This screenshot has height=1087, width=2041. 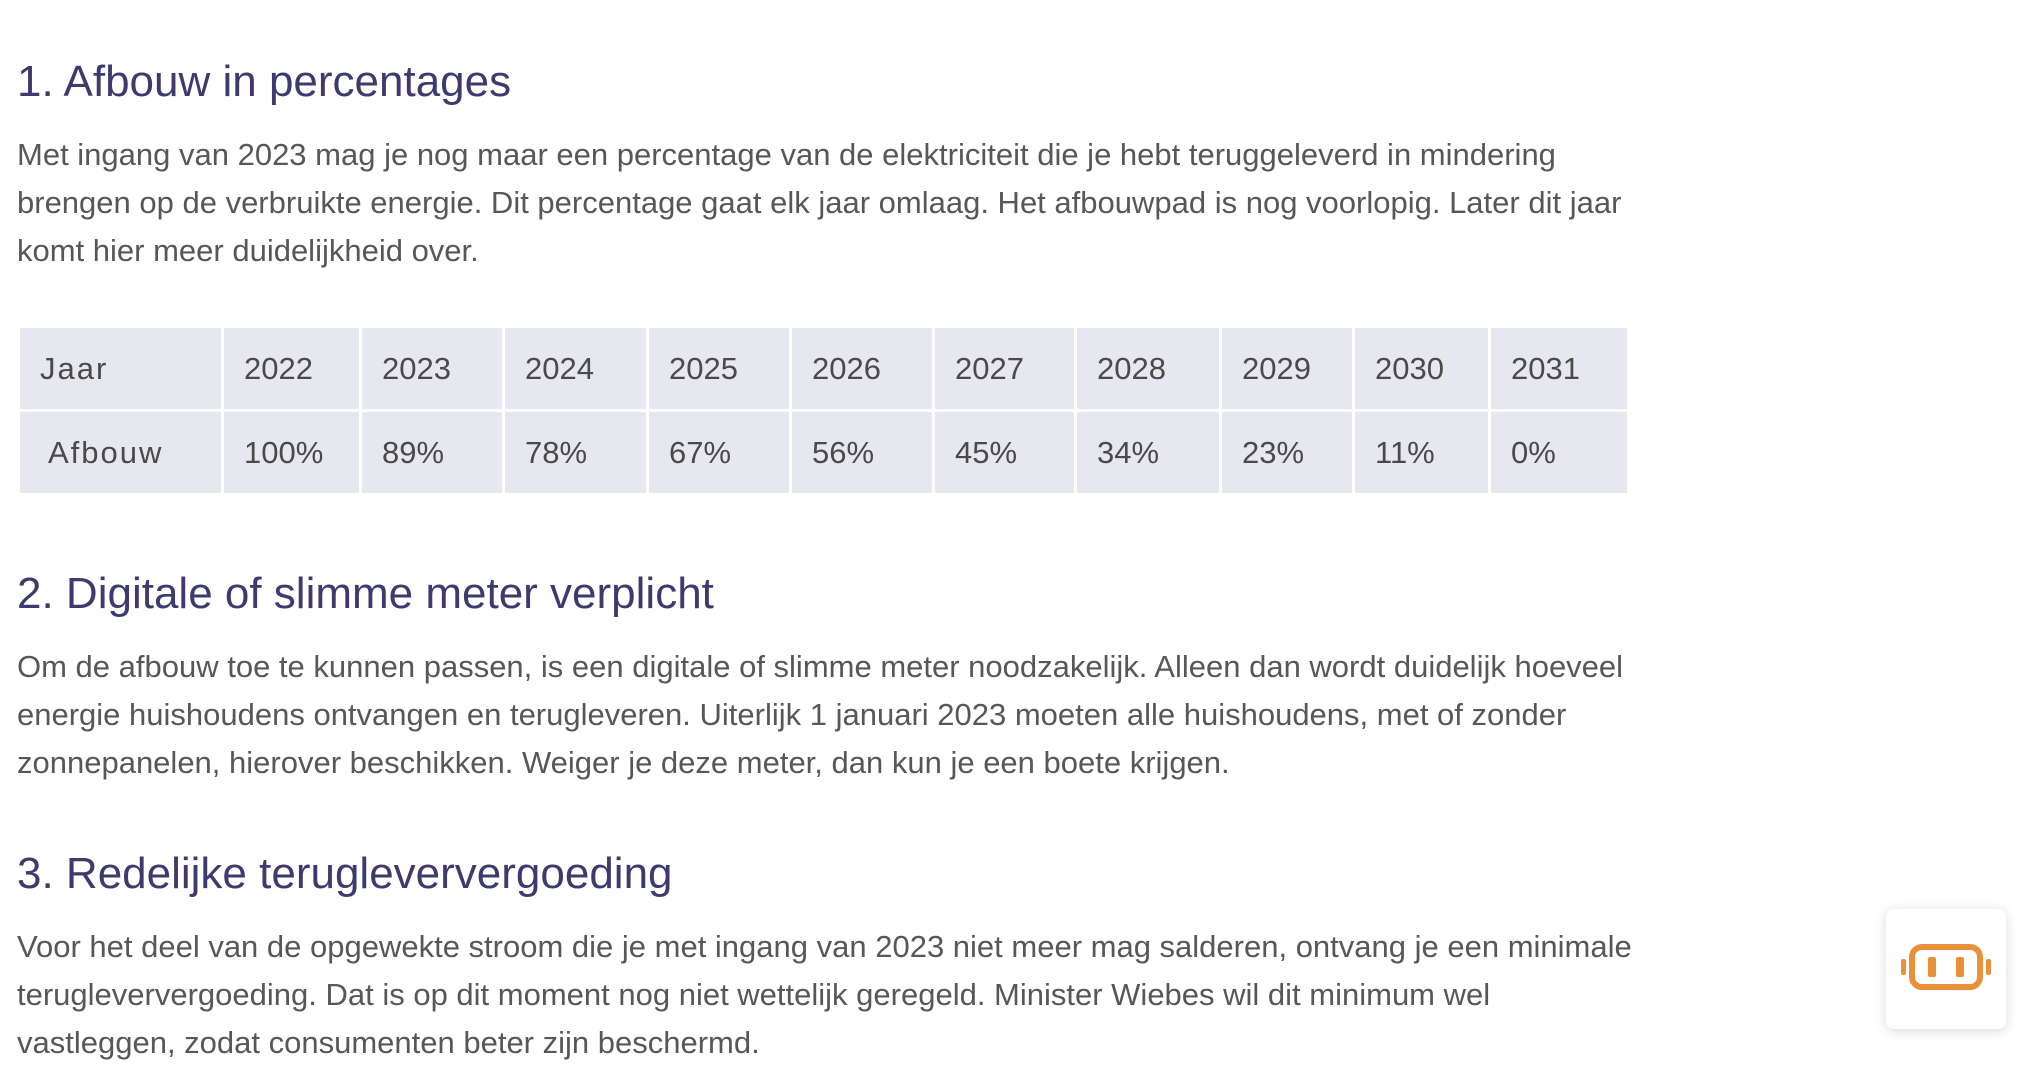 What do you see at coordinates (1287, 368) in the screenshot?
I see `table-cell: 2029` at bounding box center [1287, 368].